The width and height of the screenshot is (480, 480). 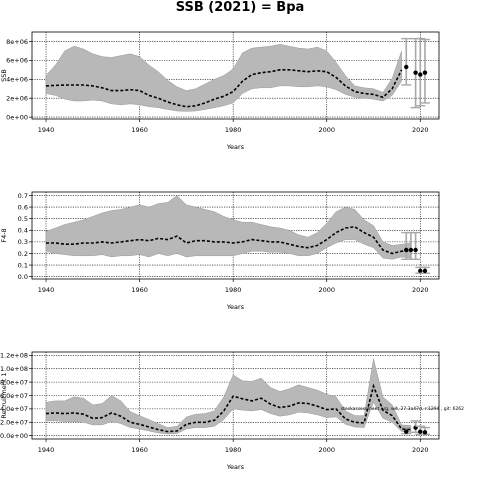 What do you see at coordinates (14, 369) in the screenshot?
I see `y-tick-label: 1.0e+08` at bounding box center [14, 369].